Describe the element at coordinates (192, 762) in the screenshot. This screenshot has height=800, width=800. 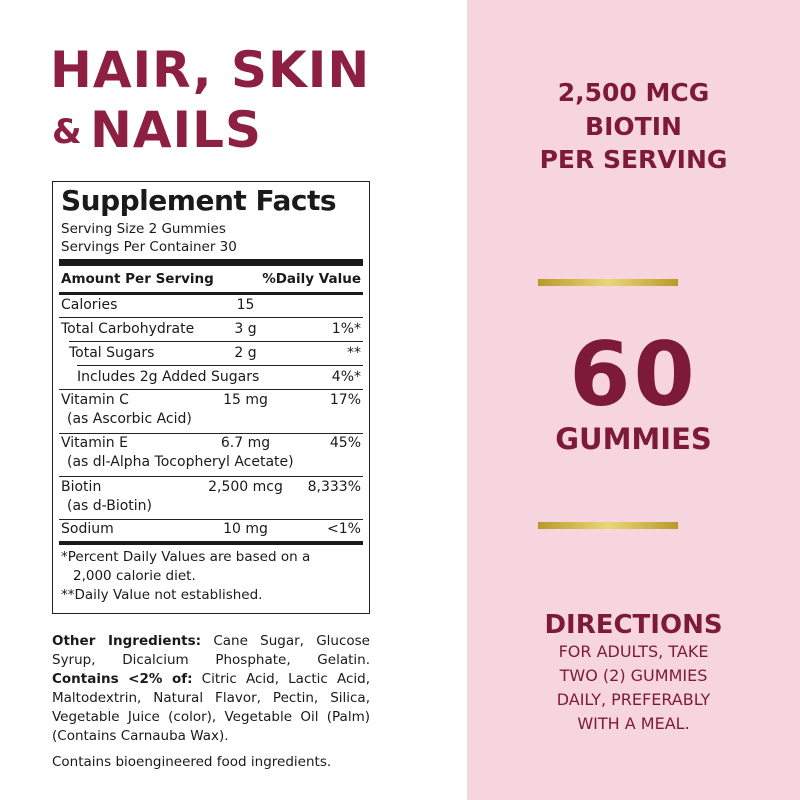
I see `bioengineered-notice: Contains bioengineered food ingredients.` at that location.